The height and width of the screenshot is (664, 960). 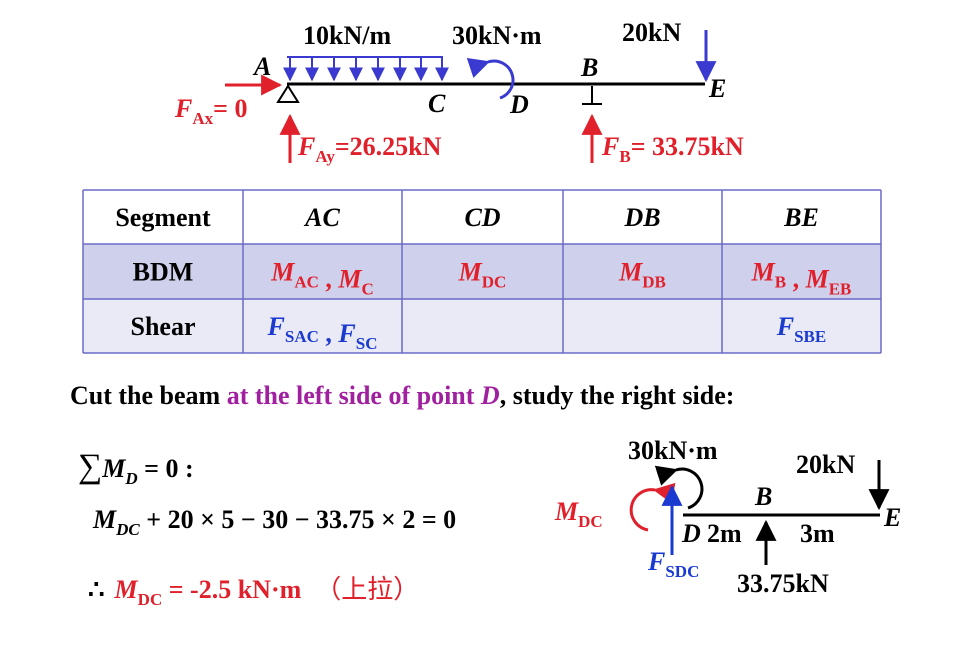 What do you see at coordinates (490, 395) in the screenshot?
I see `highlight: D` at bounding box center [490, 395].